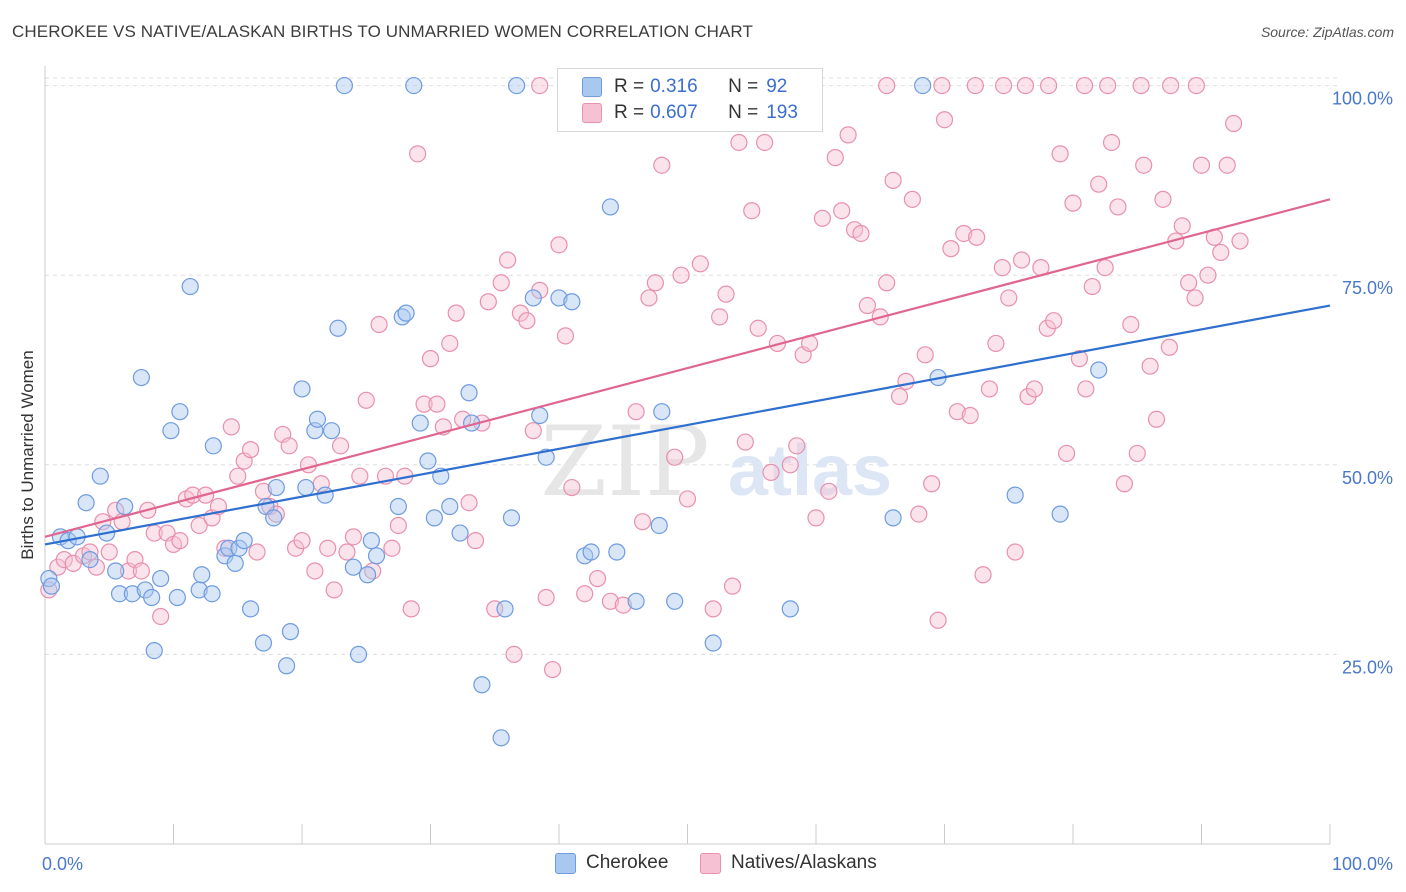 The image size is (1406, 892). Describe the element at coordinates (592, 113) in the screenshot. I see `natives-swatch` at that location.